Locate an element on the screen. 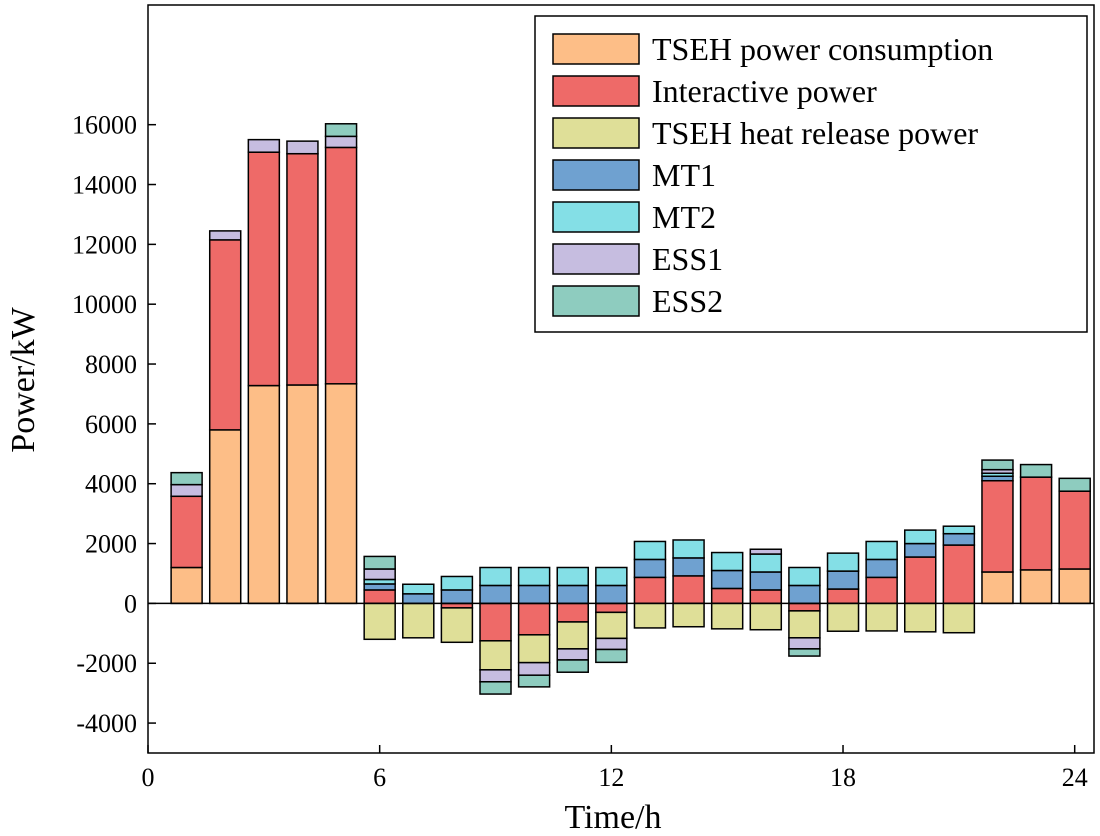 This screenshot has width=1100, height=836. y-tick-label: -4000 is located at coordinates (106, 723).